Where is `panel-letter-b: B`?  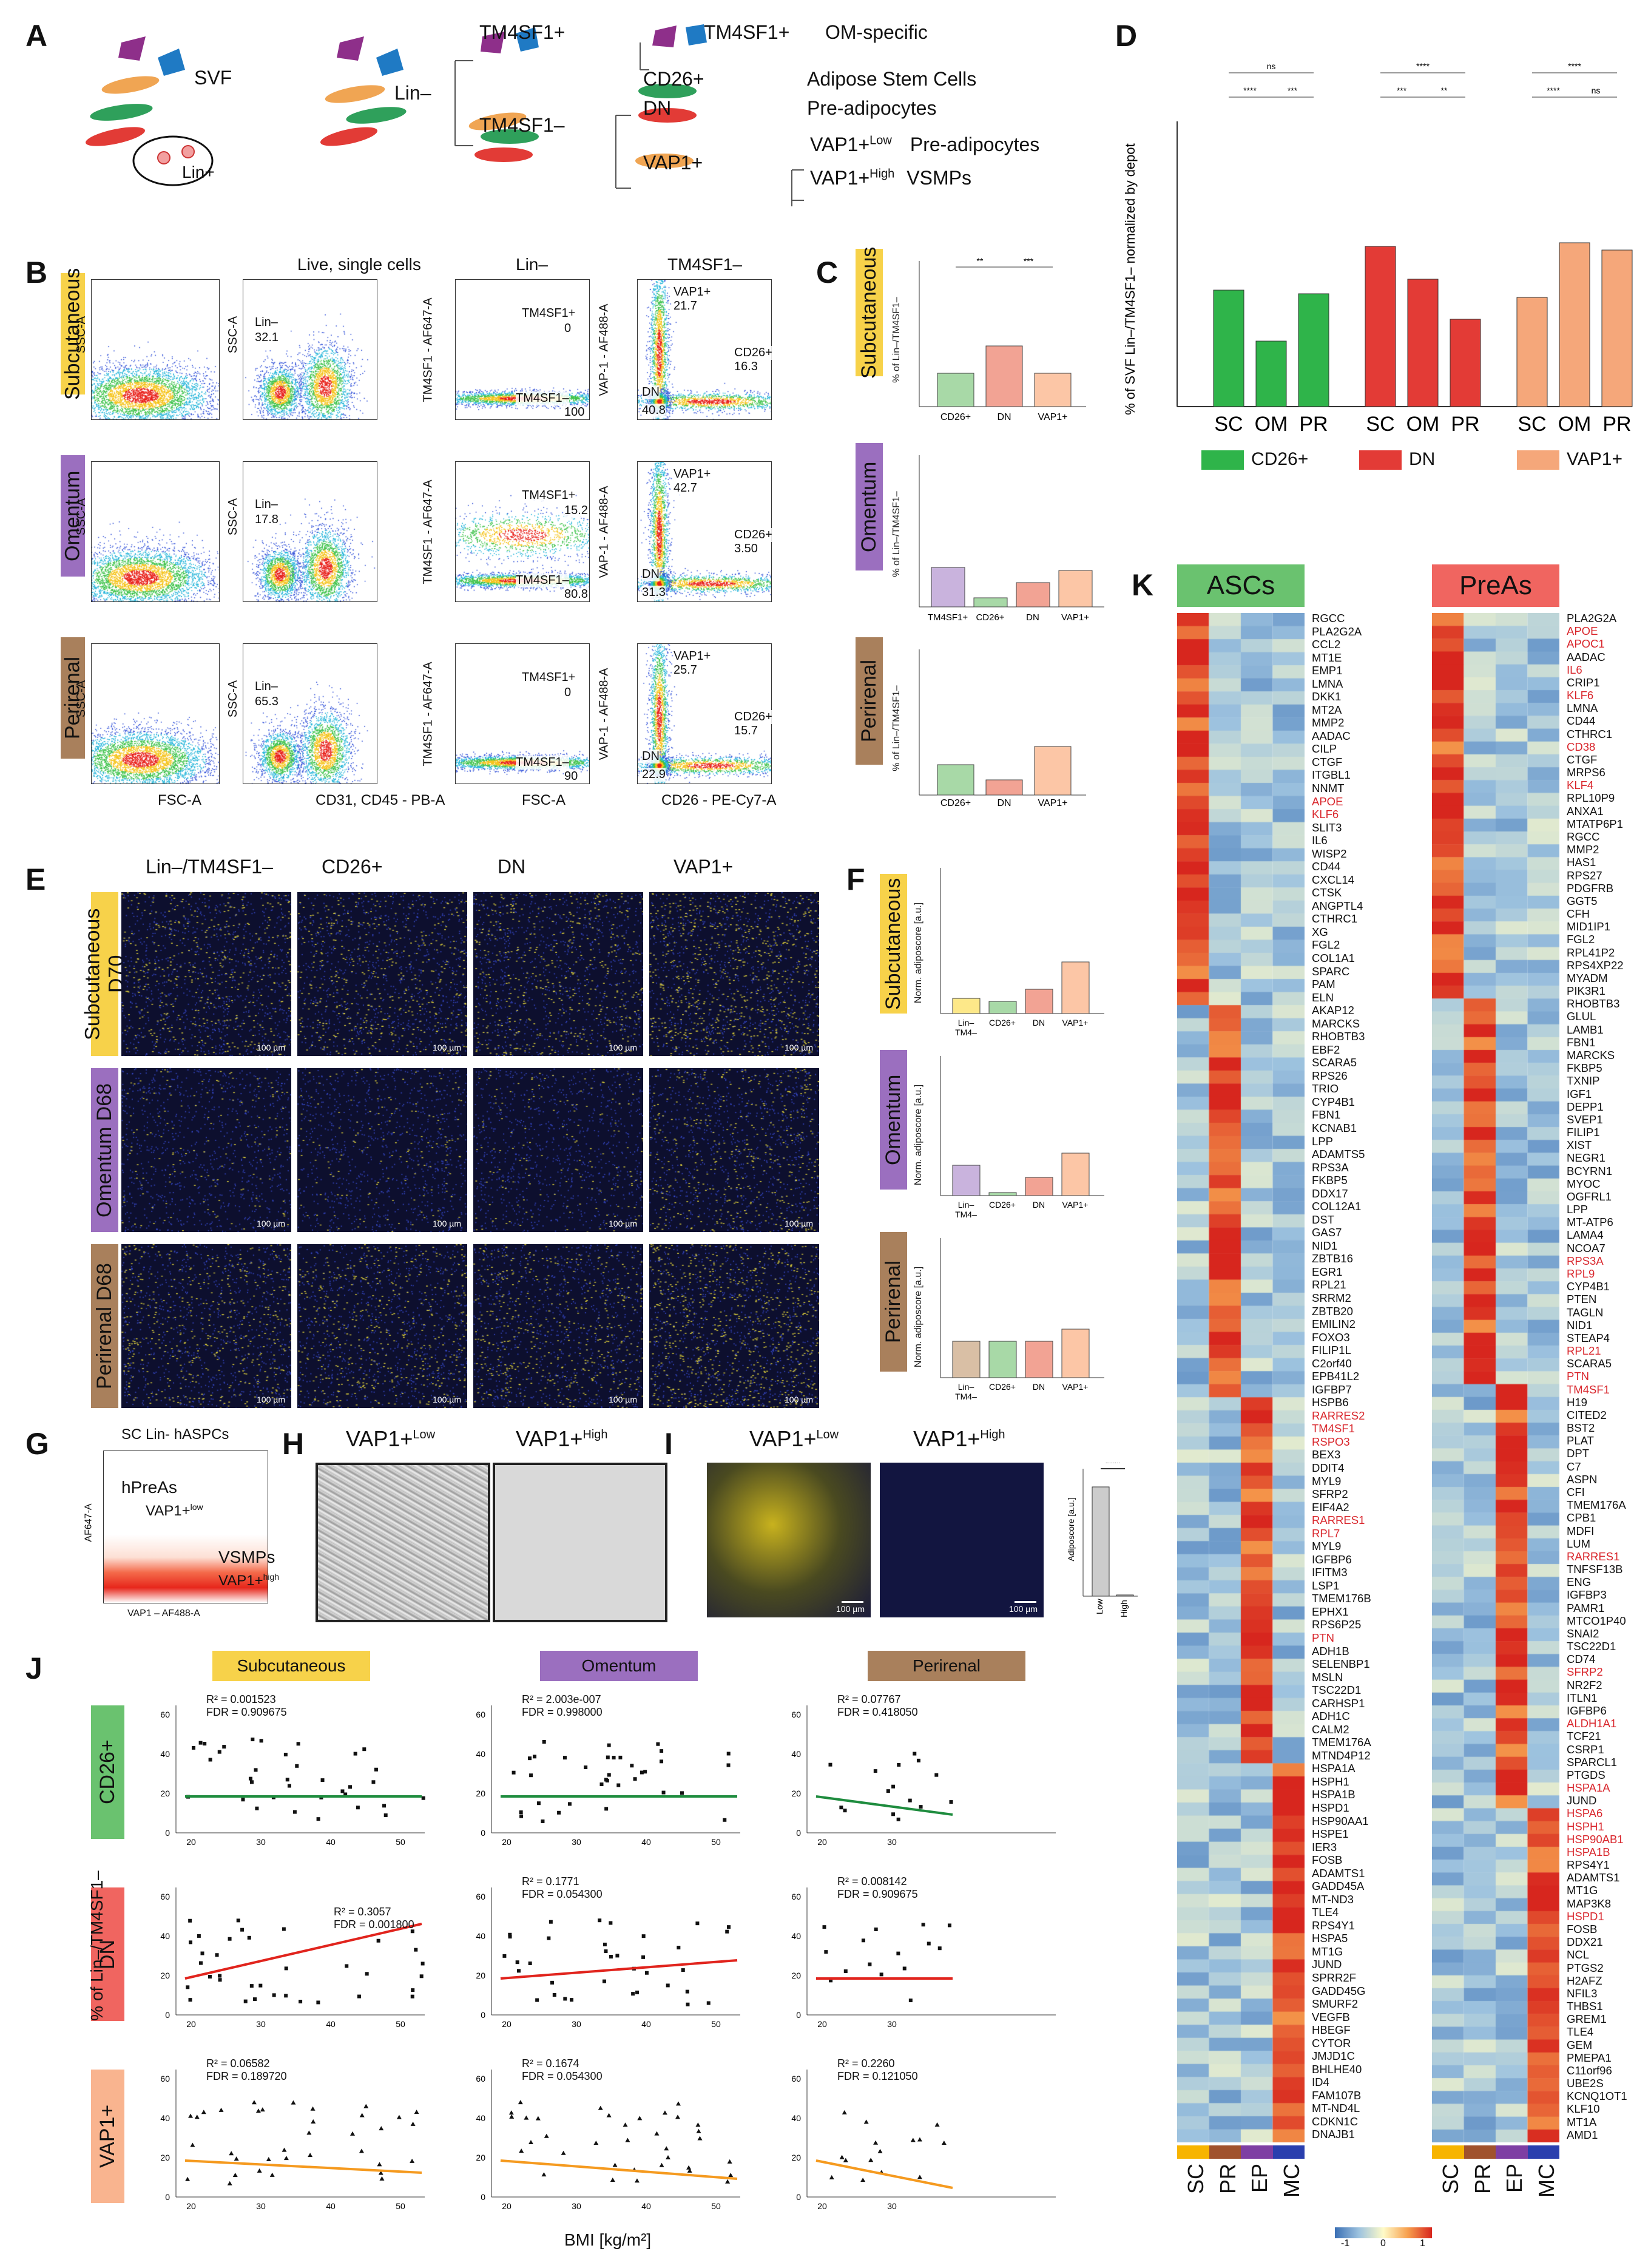
panel-letter-b: B is located at coordinates (36, 272).